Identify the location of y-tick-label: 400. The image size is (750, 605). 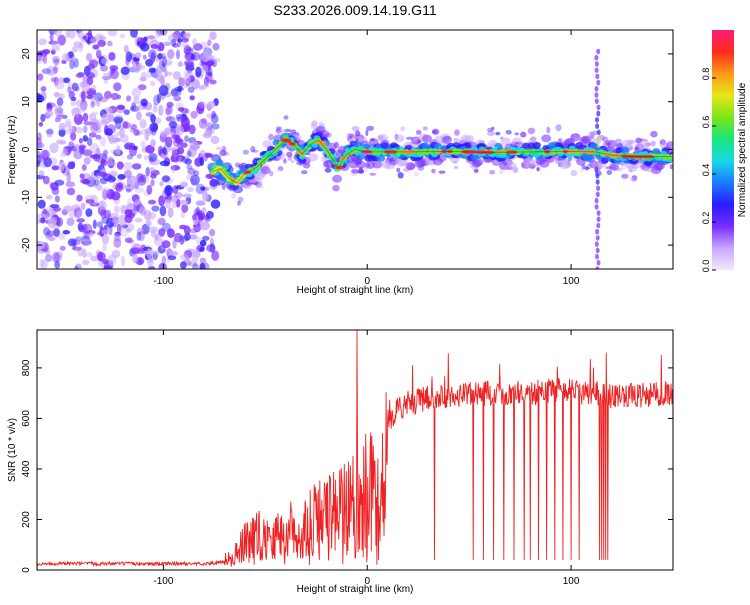
(26, 468).